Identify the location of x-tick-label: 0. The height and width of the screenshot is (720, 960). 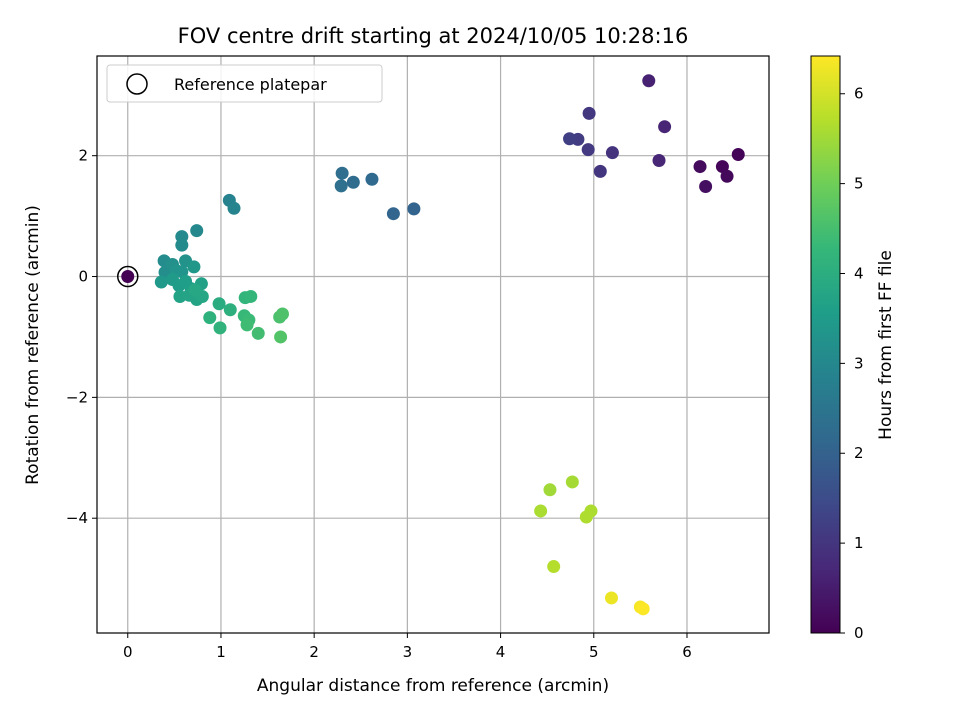
(128, 652).